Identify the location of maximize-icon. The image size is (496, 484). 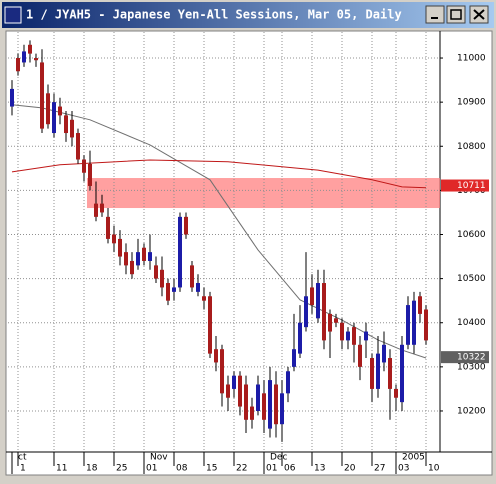
(456, 14).